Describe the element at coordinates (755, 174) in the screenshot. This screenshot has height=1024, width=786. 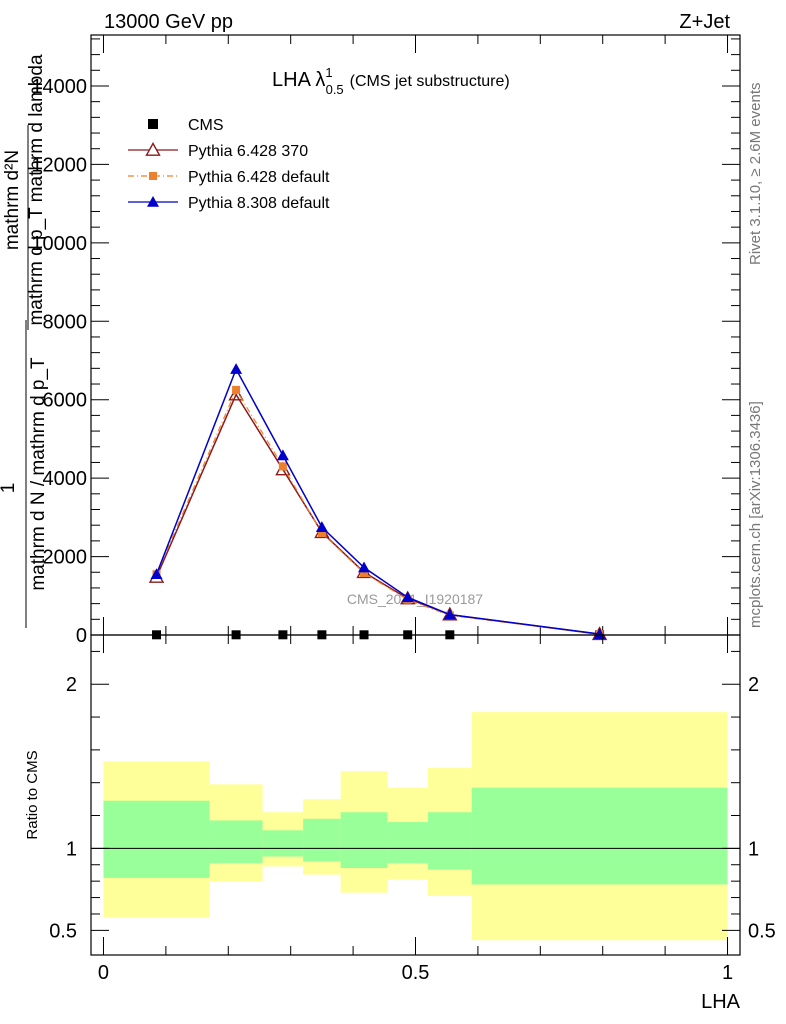
I see `rivet-label: Rivet 3.1.10, ≥ 2.6M events` at that location.